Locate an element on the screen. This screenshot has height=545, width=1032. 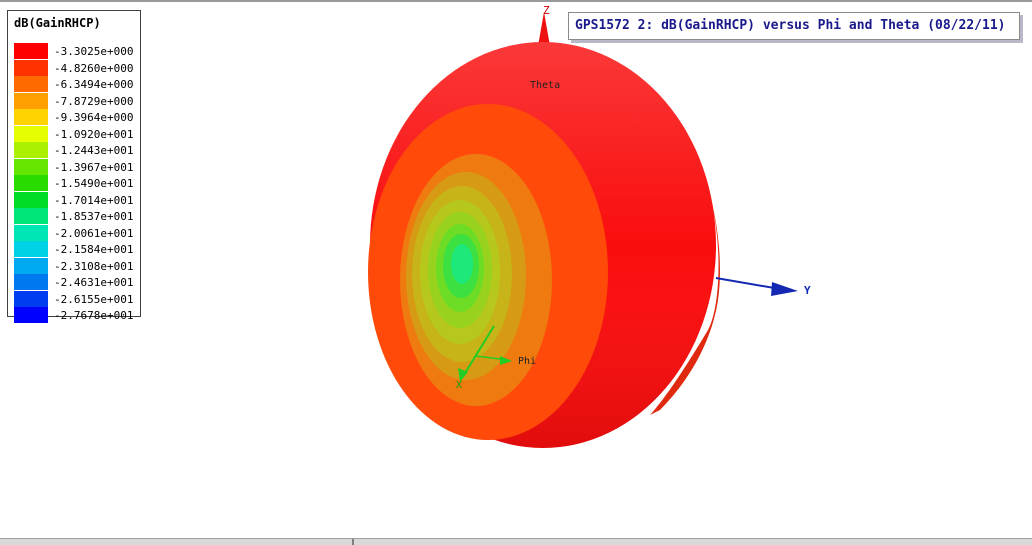
legend-value-label: -2.0061e+001 is located at coordinates (94, 233).